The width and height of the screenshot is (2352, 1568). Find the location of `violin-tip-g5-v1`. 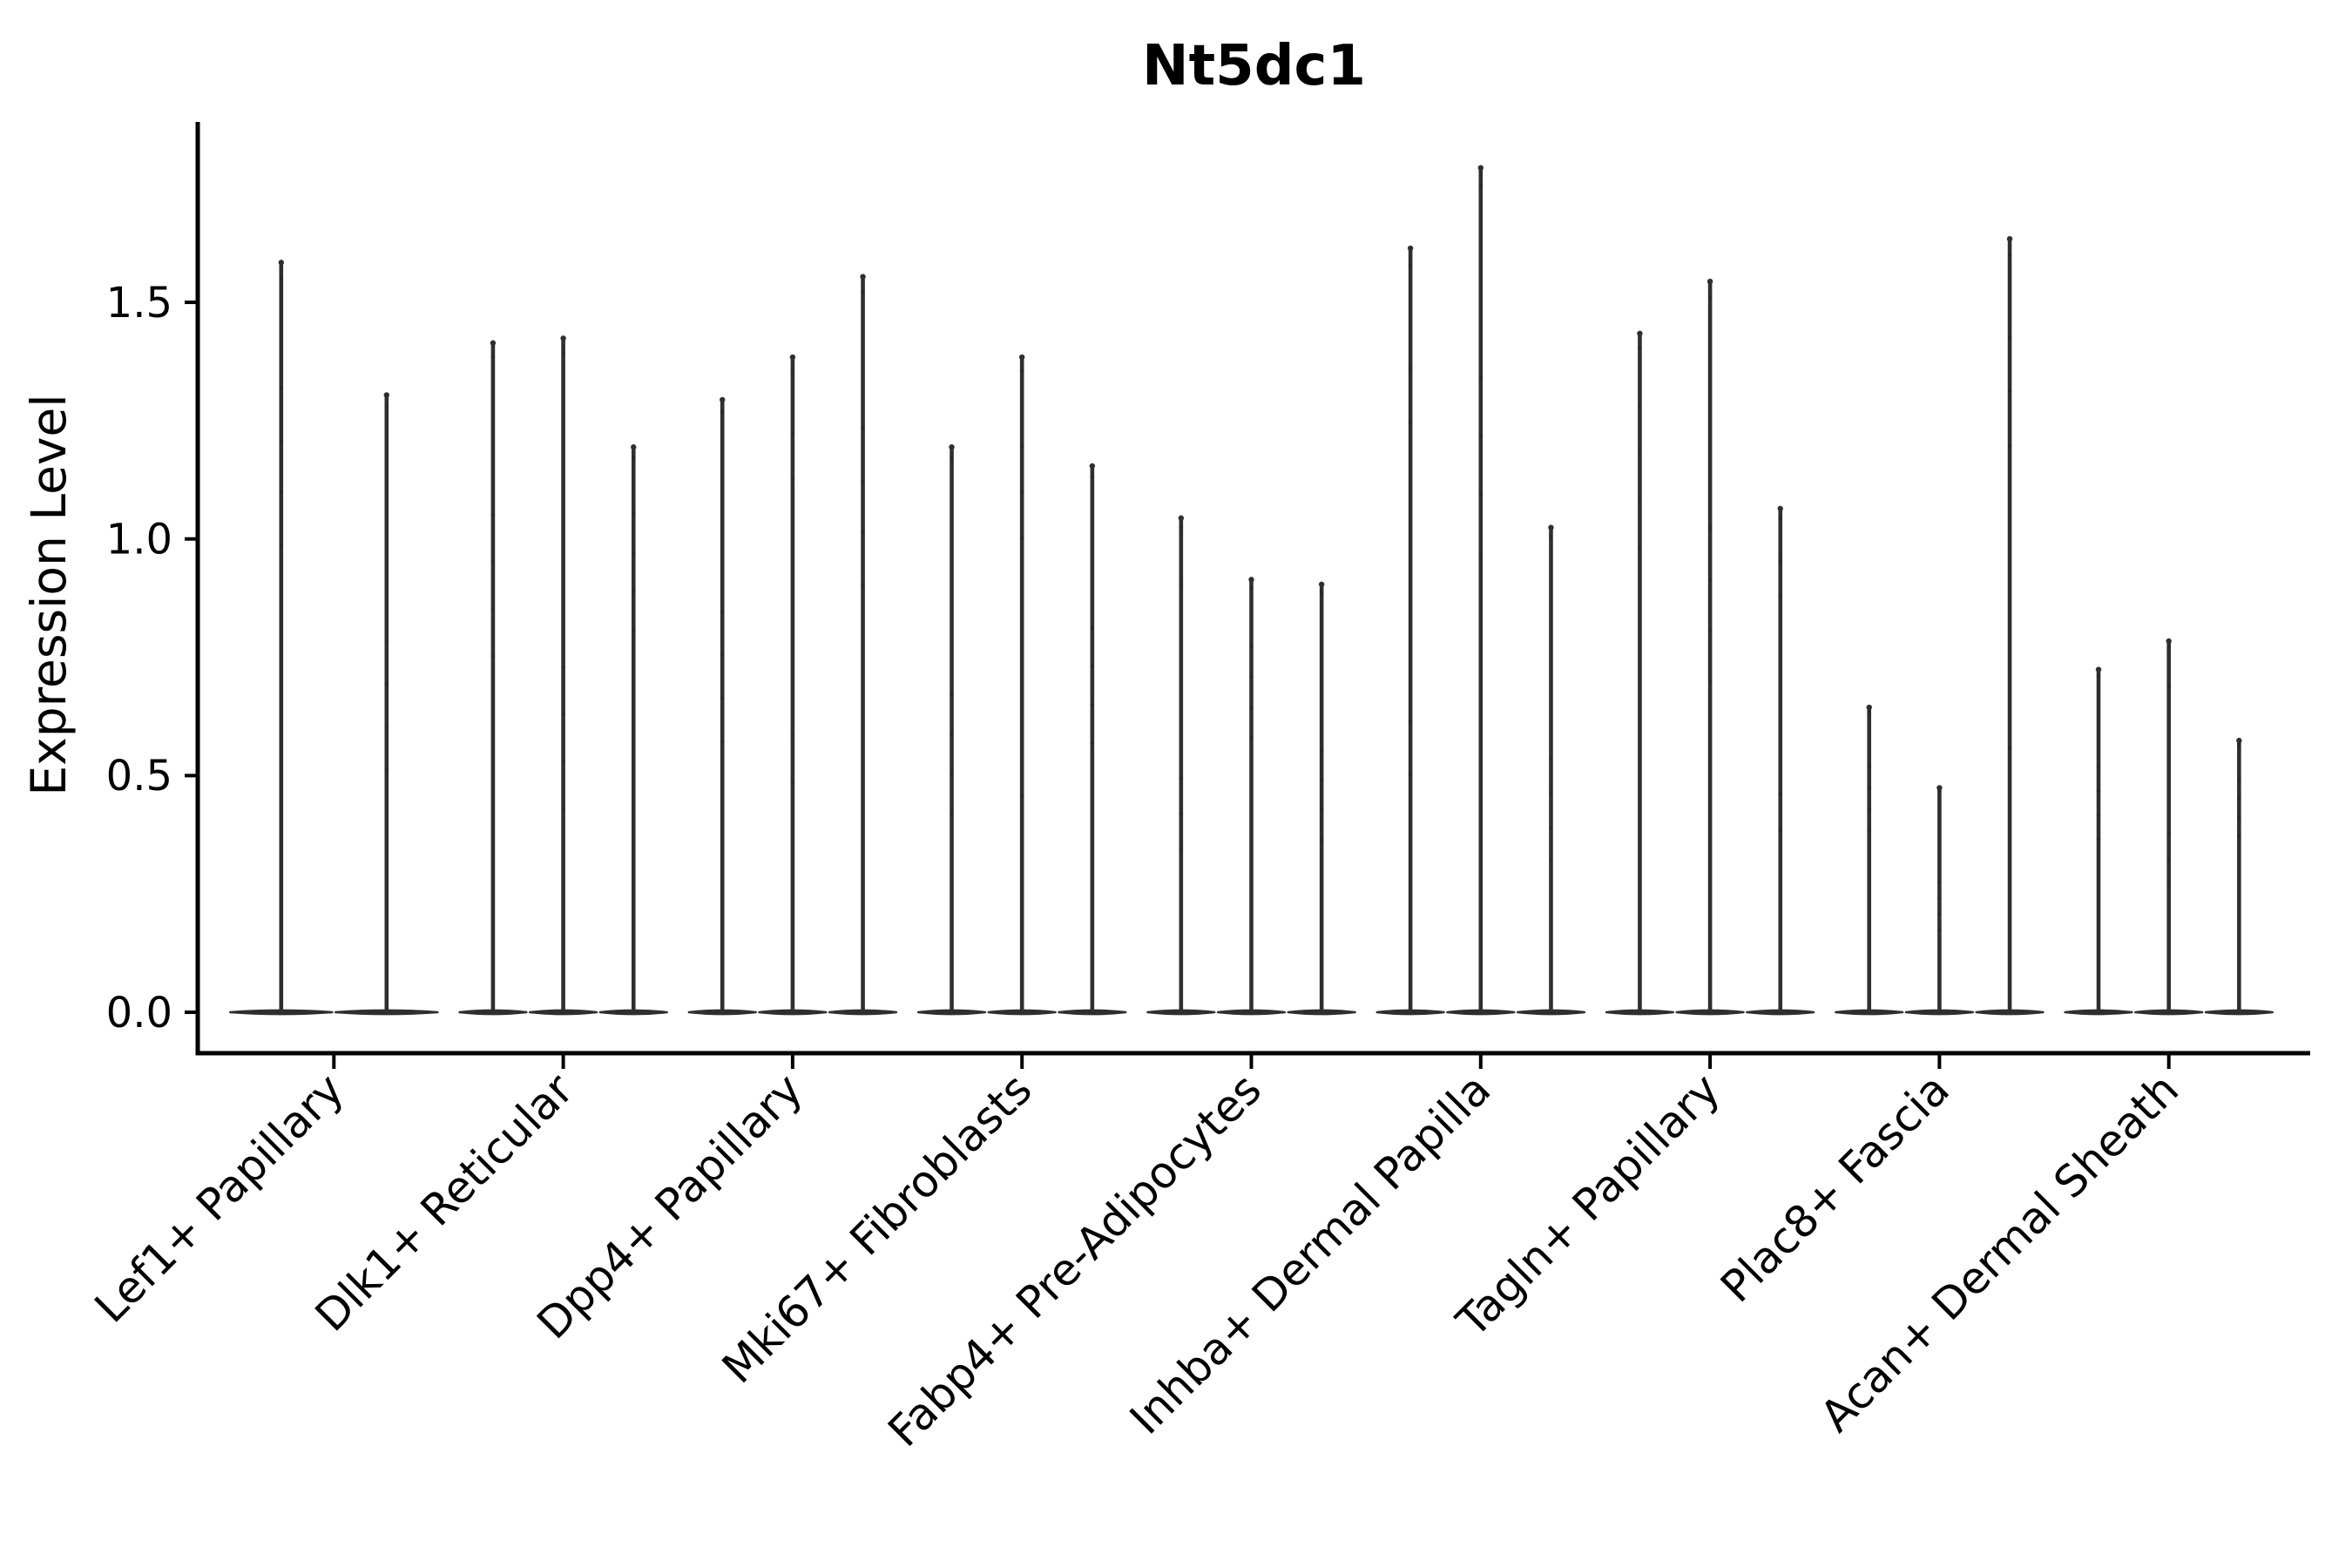

violin-tip-g5-v1 is located at coordinates (1182, 518).